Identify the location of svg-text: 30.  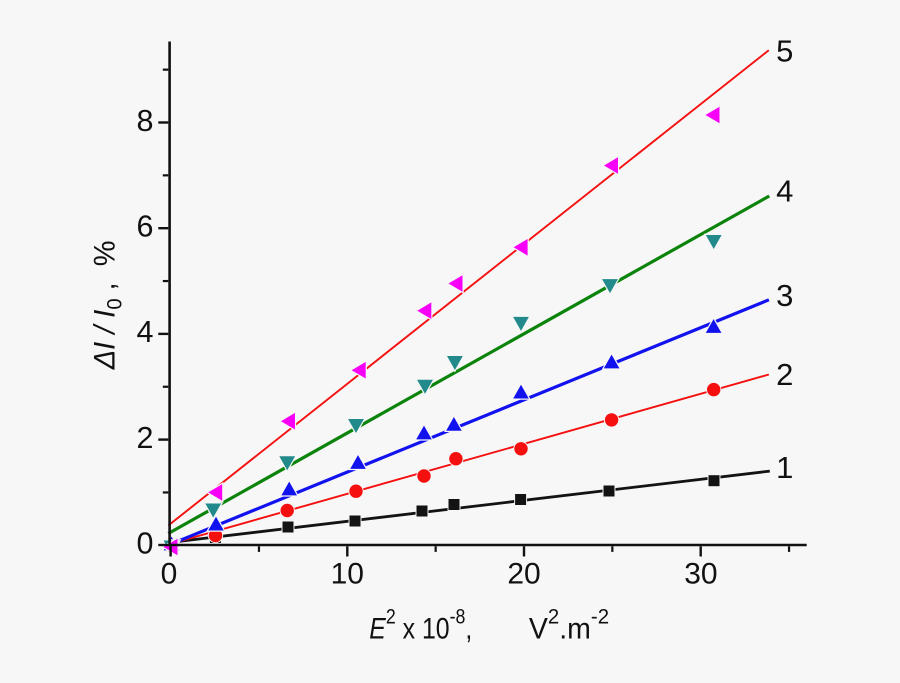
(700, 574).